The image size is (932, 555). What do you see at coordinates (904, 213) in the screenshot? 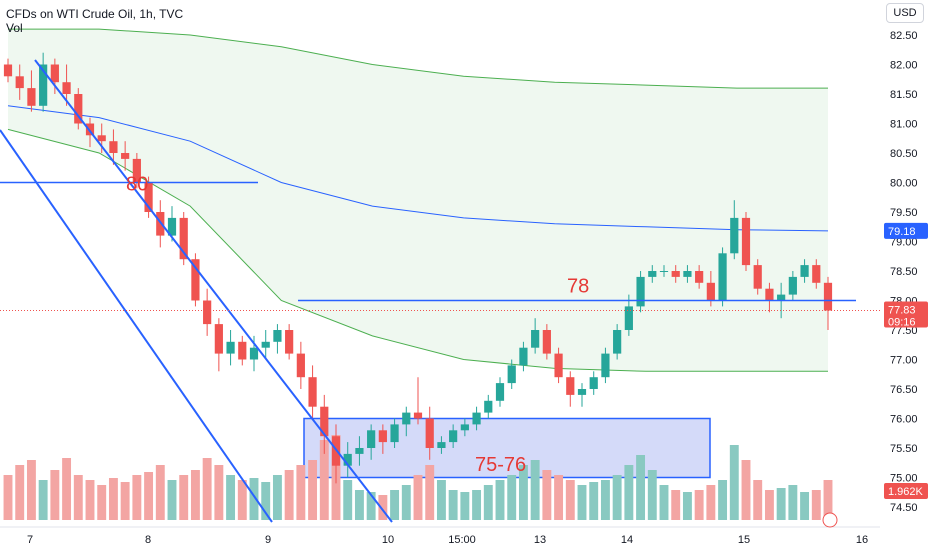
I see `price-tick-label: 79.50` at bounding box center [904, 213].